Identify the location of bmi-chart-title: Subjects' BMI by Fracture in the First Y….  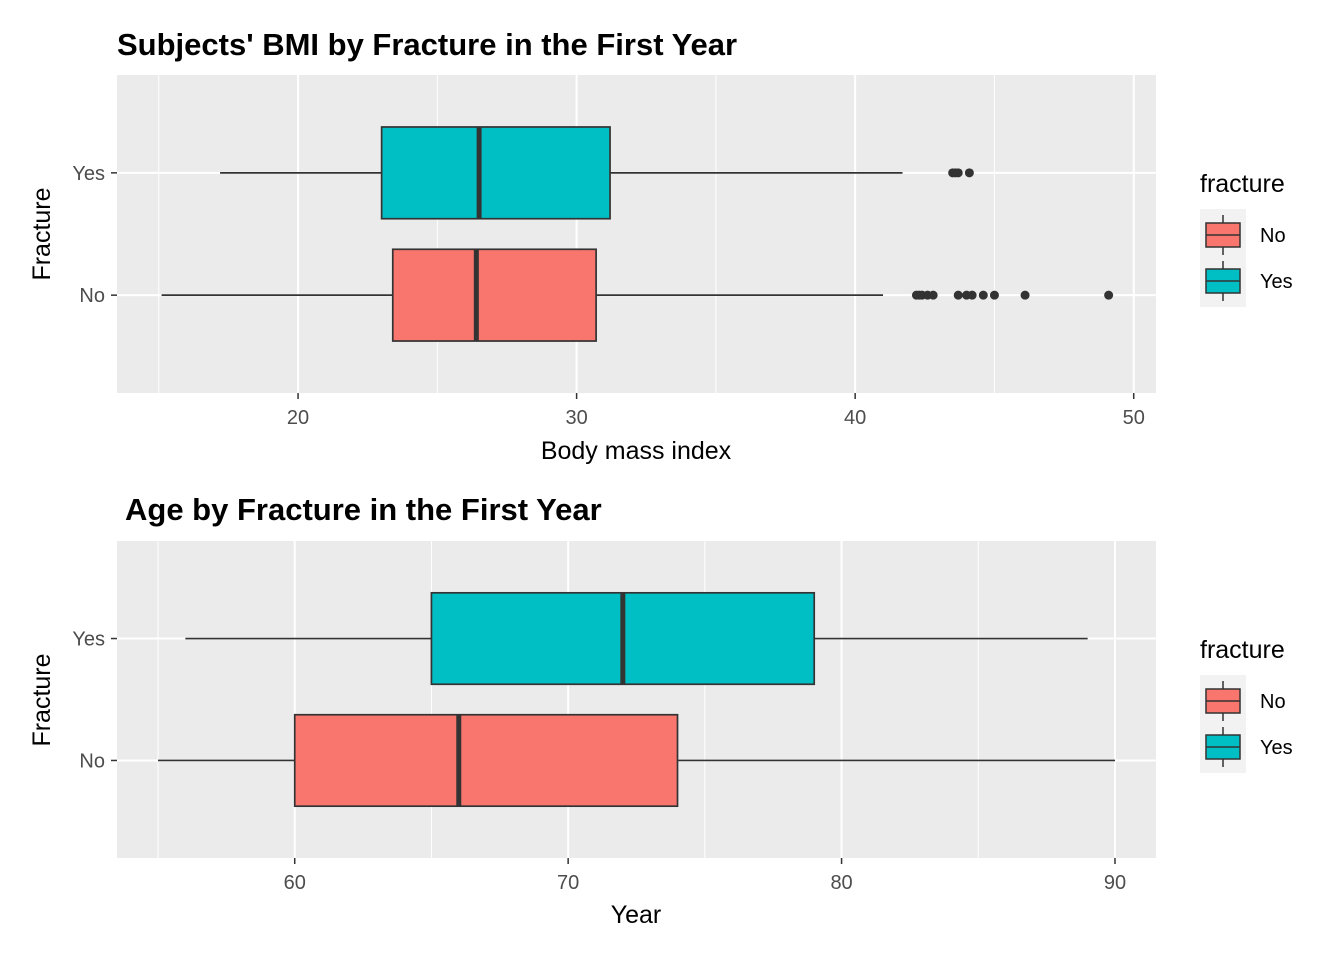
(427, 44).